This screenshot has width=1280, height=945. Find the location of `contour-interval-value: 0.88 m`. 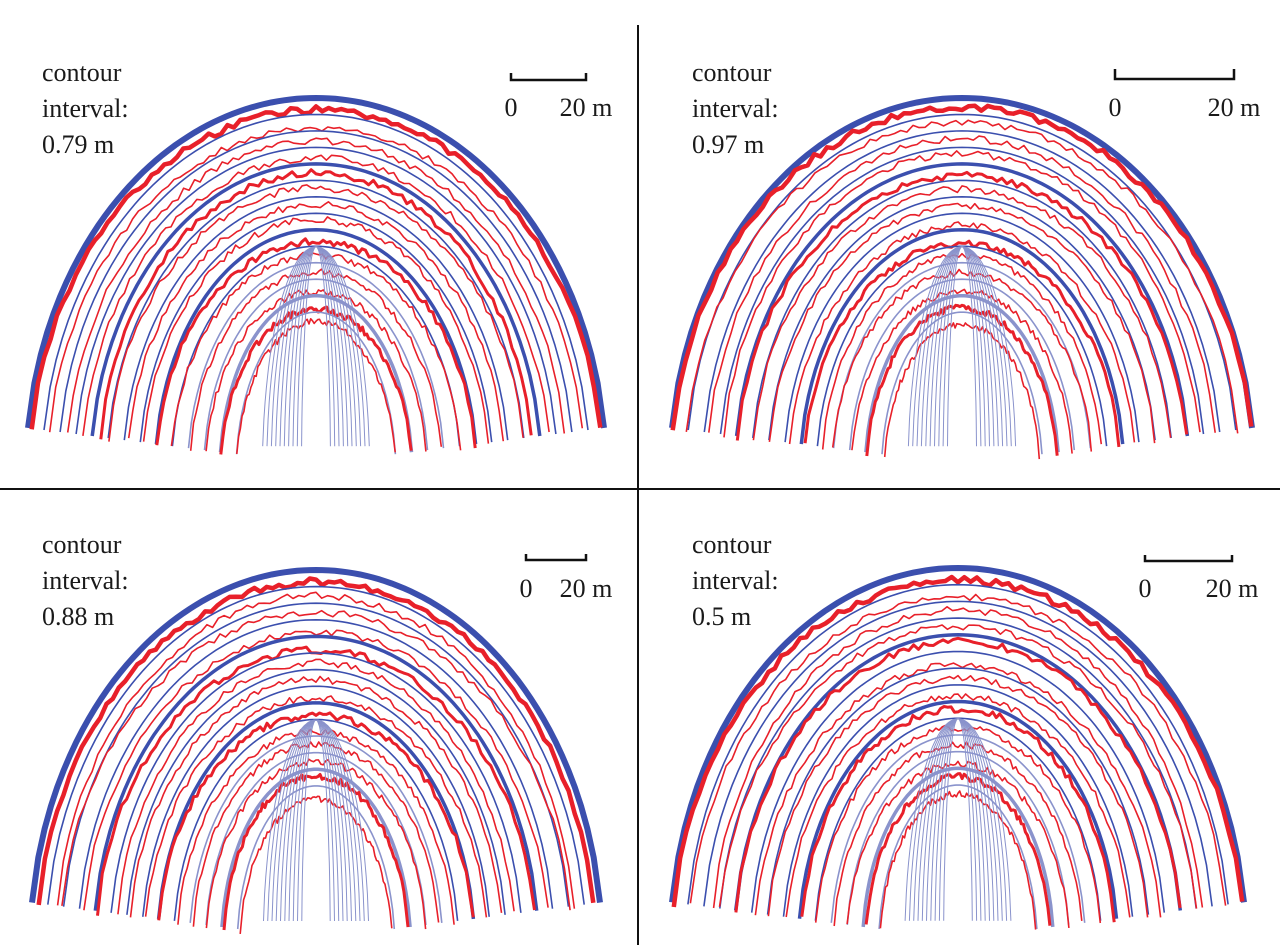

contour-interval-value: 0.88 m is located at coordinates (78, 616).